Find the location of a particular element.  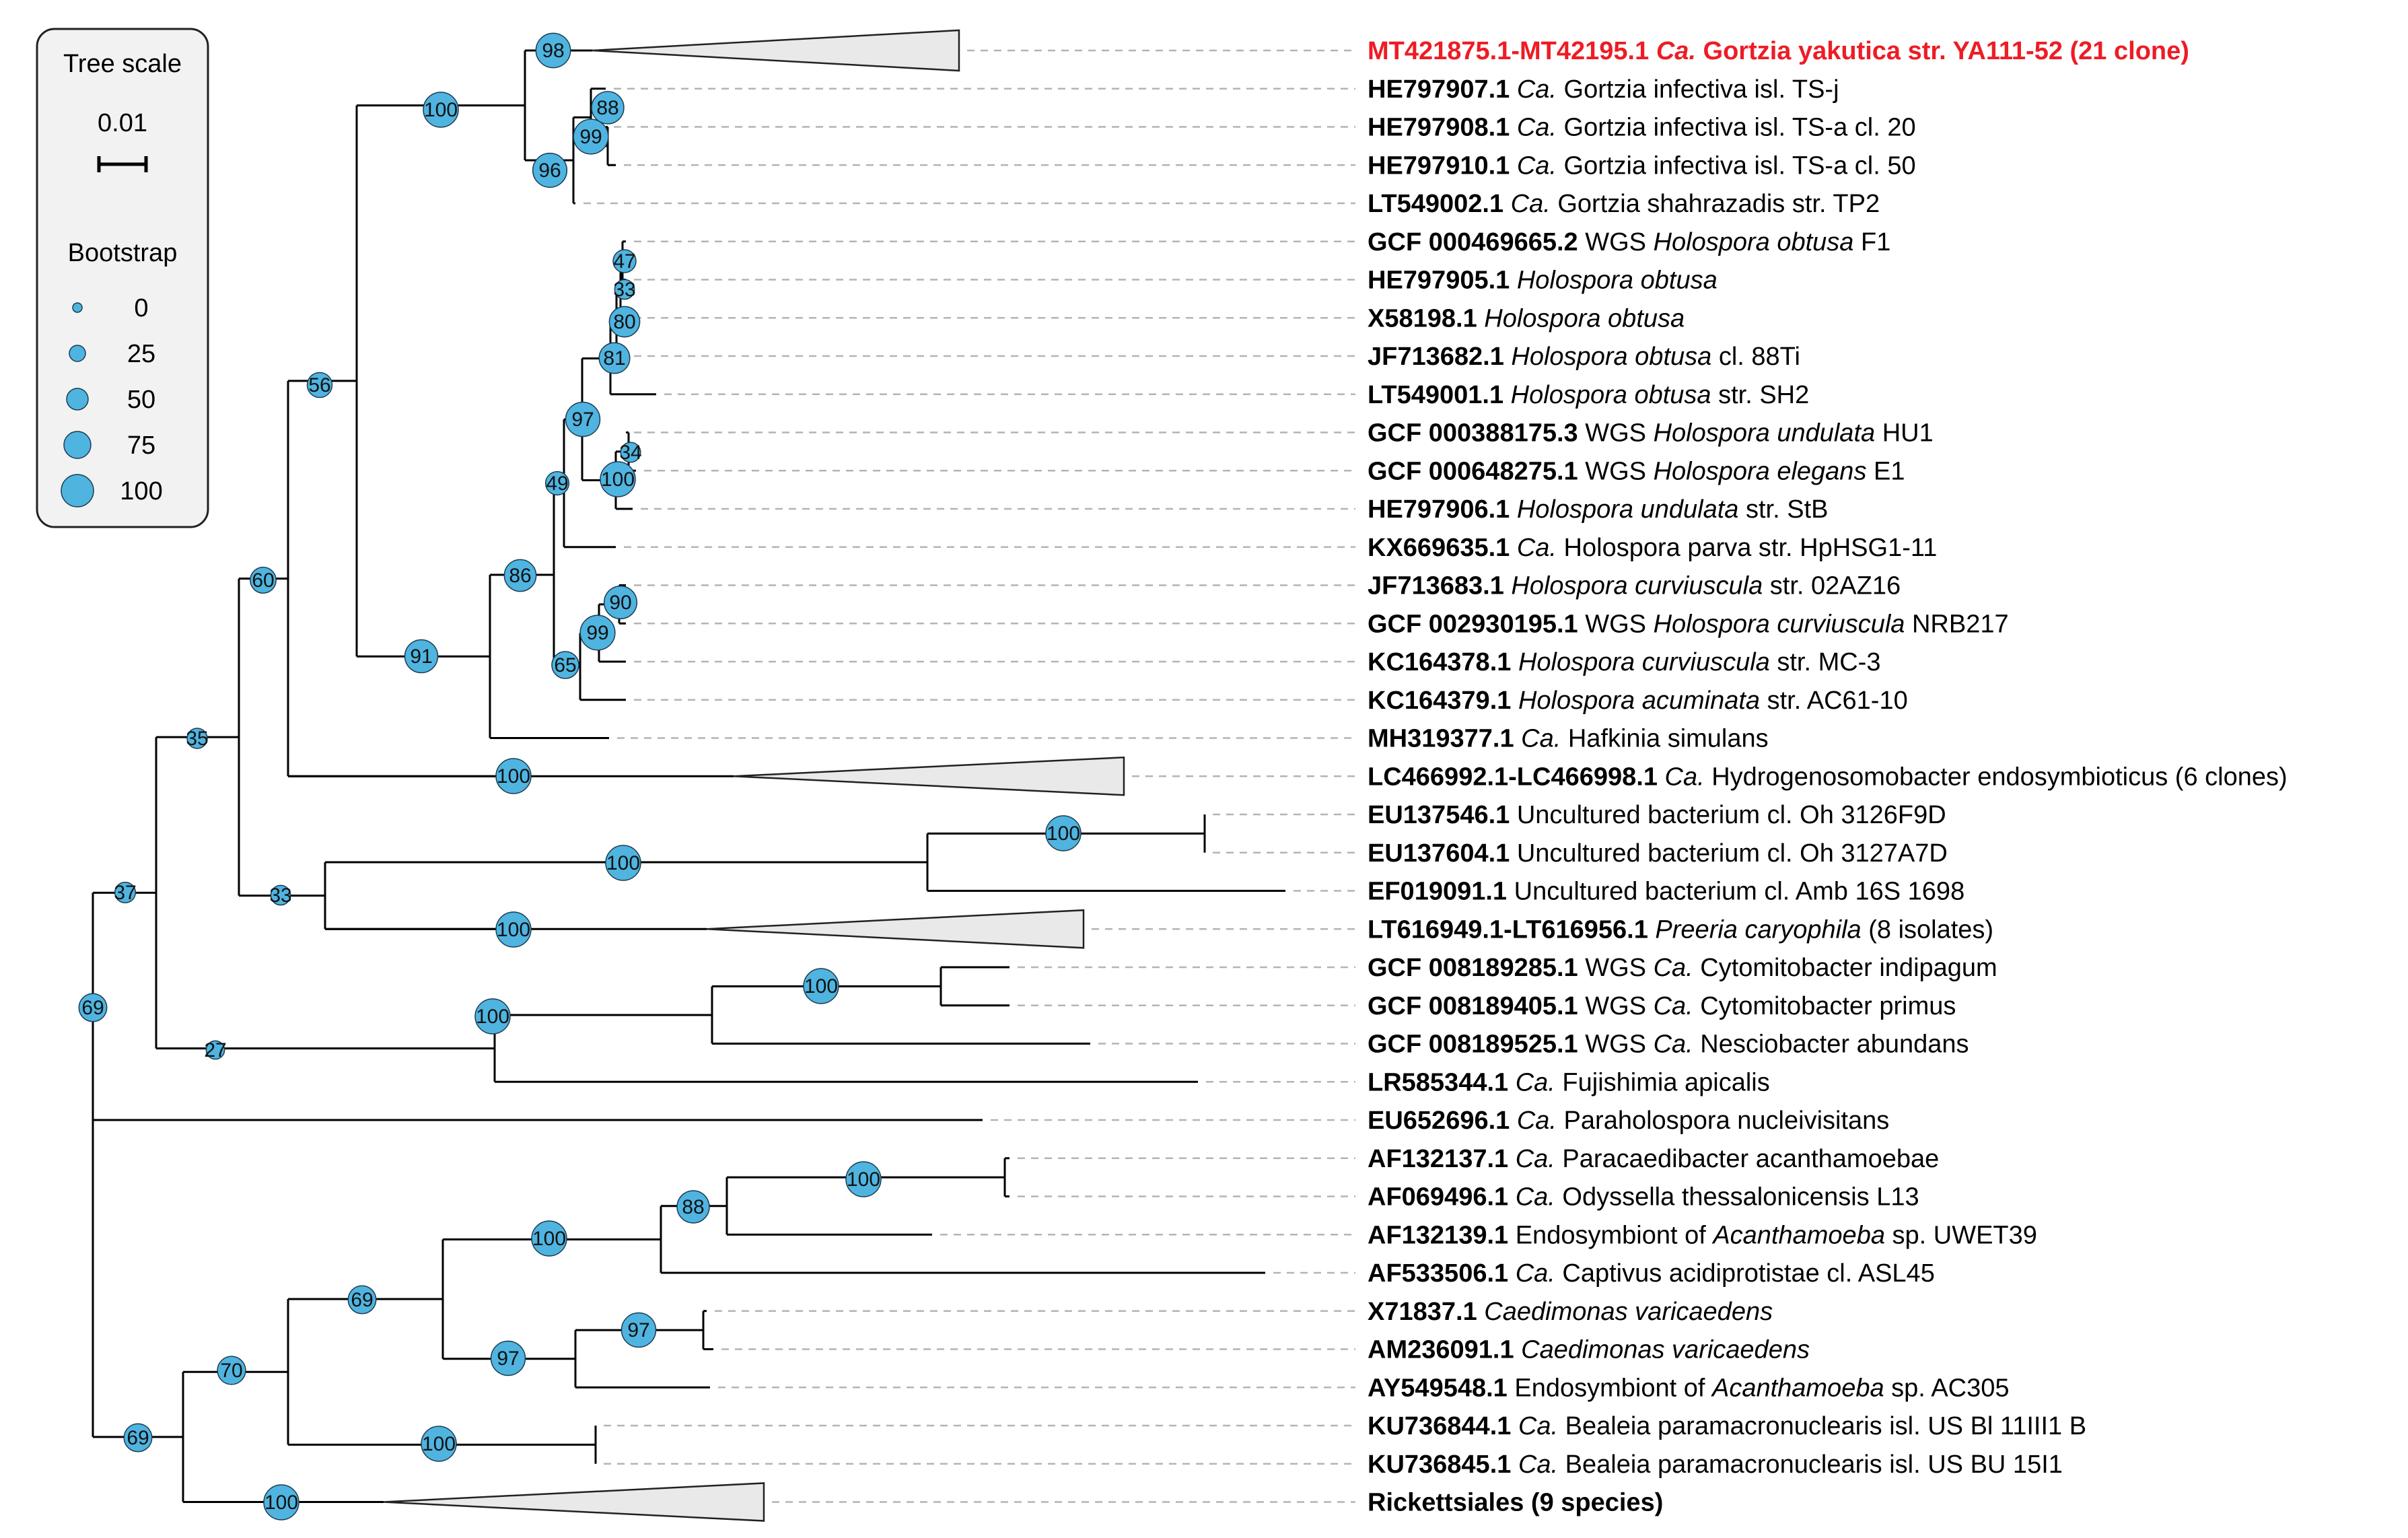

bootstrap-legend-label-100: 100 is located at coordinates (141, 491).